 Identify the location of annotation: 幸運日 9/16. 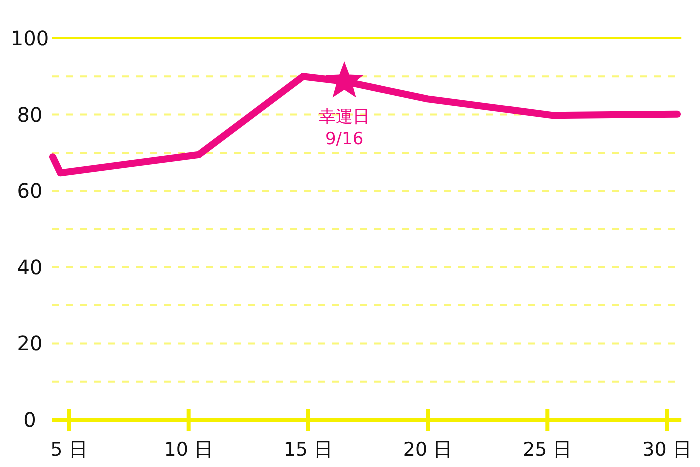
(344, 129).